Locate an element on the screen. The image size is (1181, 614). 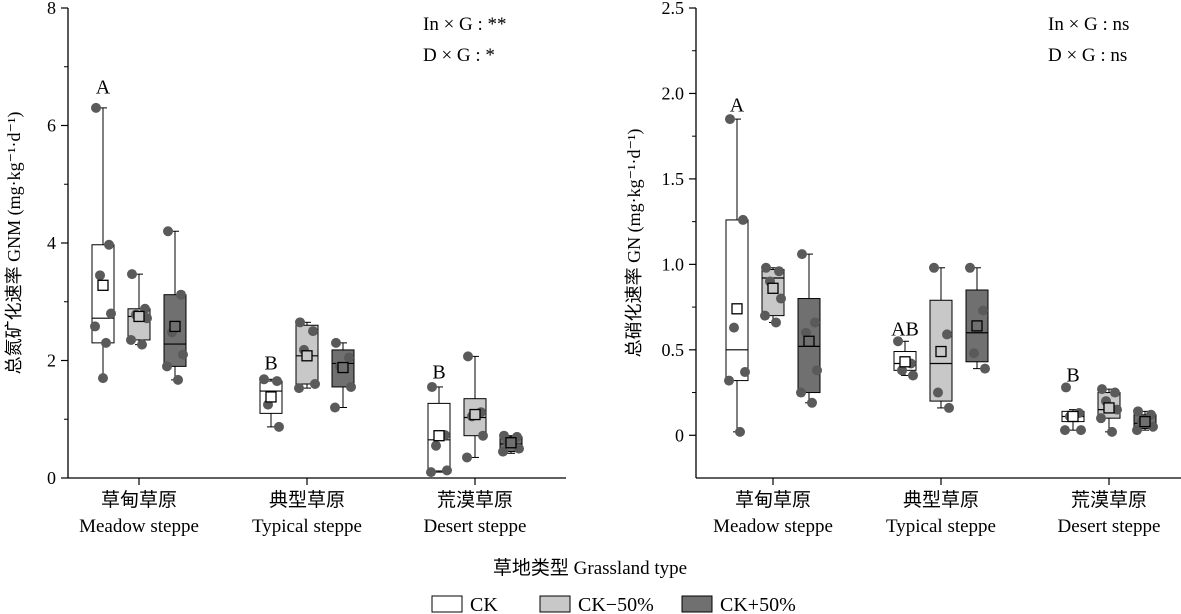
y-tick-label: 1.5 is located at coordinates (673, 179).